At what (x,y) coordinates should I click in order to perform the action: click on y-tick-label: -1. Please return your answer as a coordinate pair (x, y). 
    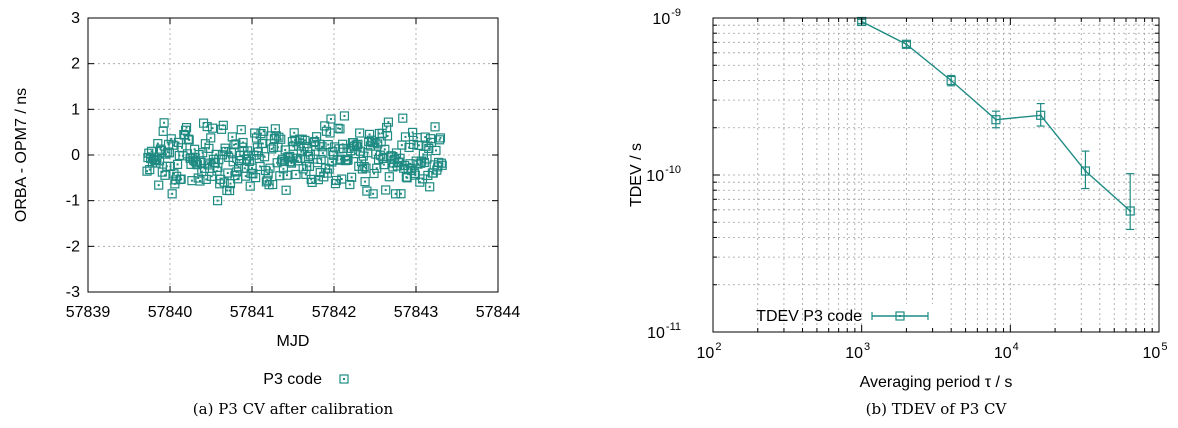
    Looking at the image, I should click on (73, 201).